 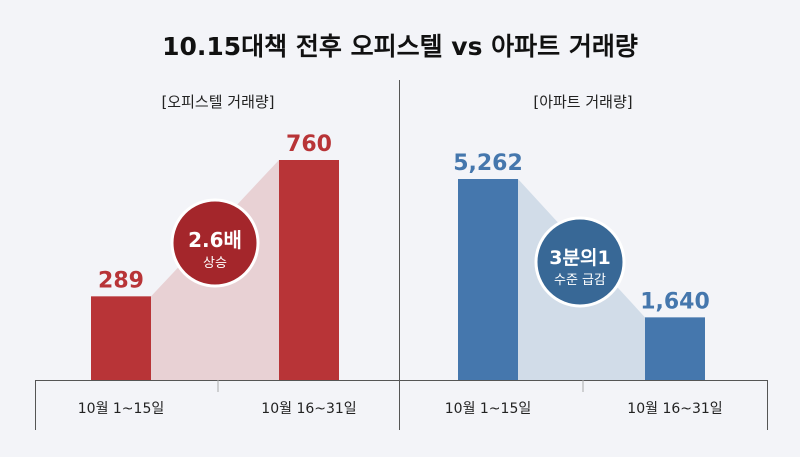 I want to click on main-title: 10.15대책 전후 오피스텔 vs 아파트 거래량, so click(x=400, y=46).